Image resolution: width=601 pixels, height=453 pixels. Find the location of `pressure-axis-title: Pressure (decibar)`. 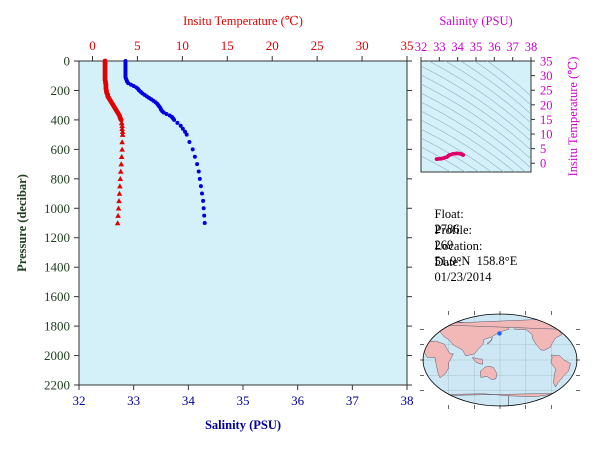

pressure-axis-title: Pressure (decibar) is located at coordinates (22, 223).